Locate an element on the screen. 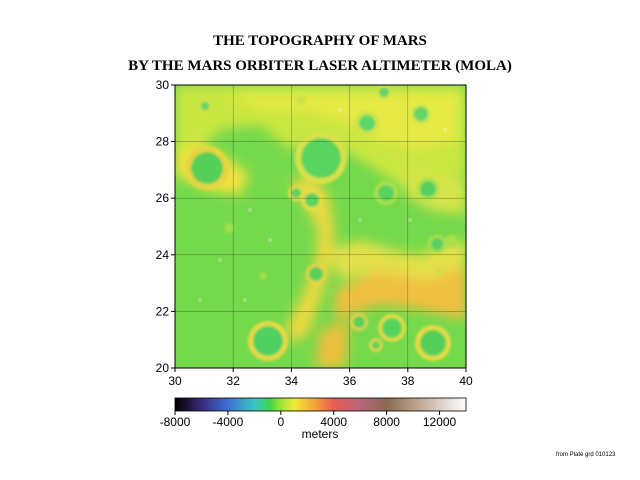 The image size is (640, 480). colorbar-tick-label: 12000 is located at coordinates (440, 422).